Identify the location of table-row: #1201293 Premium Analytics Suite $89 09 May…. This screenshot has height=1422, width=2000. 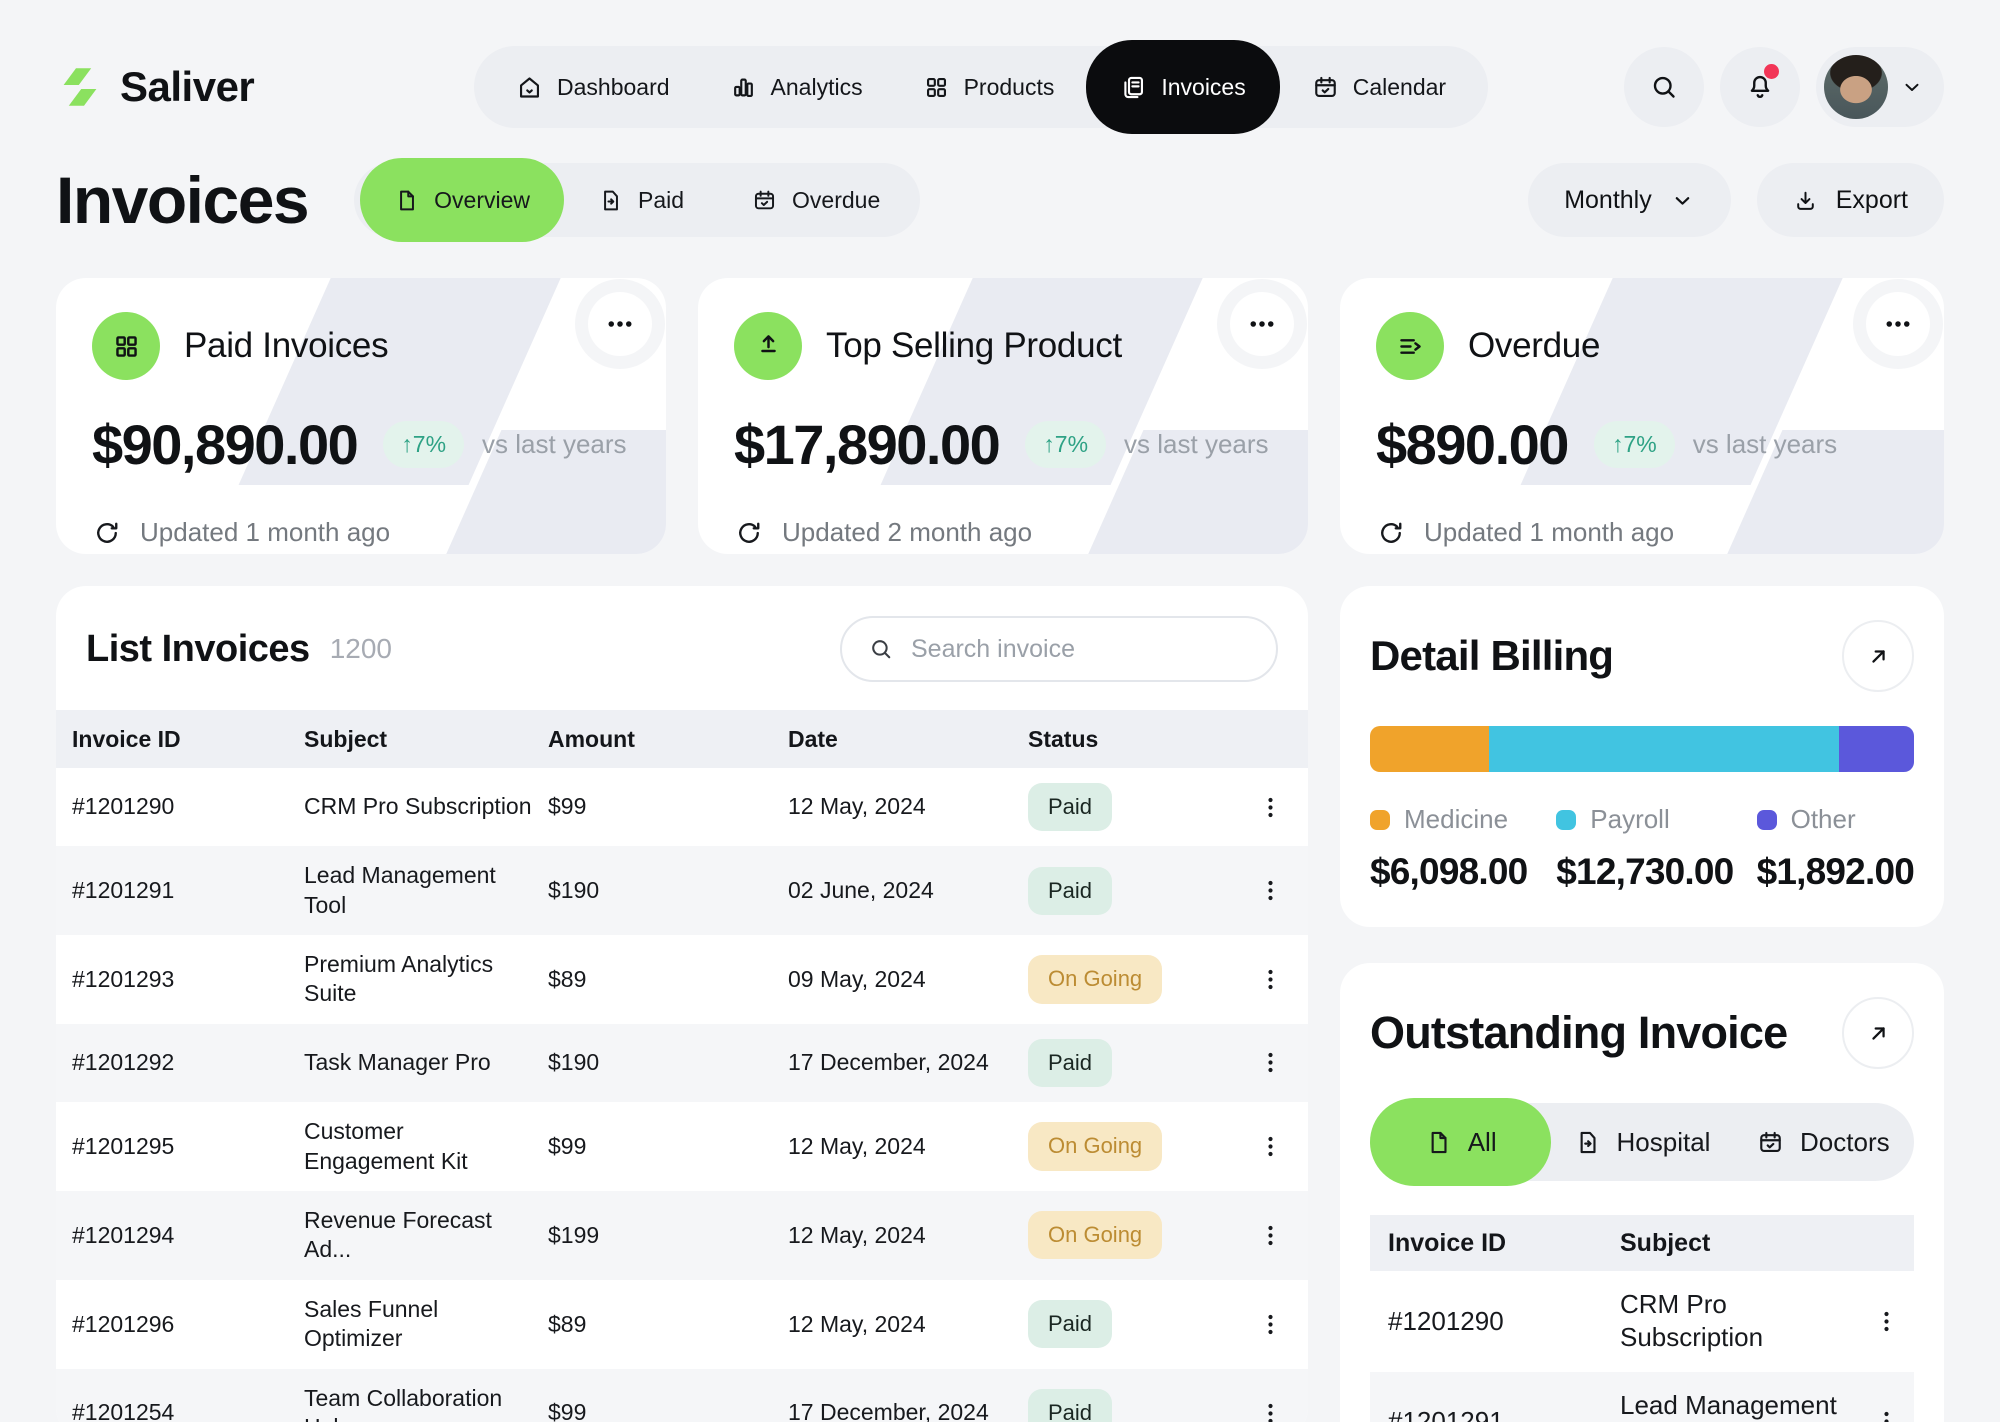
(682, 979).